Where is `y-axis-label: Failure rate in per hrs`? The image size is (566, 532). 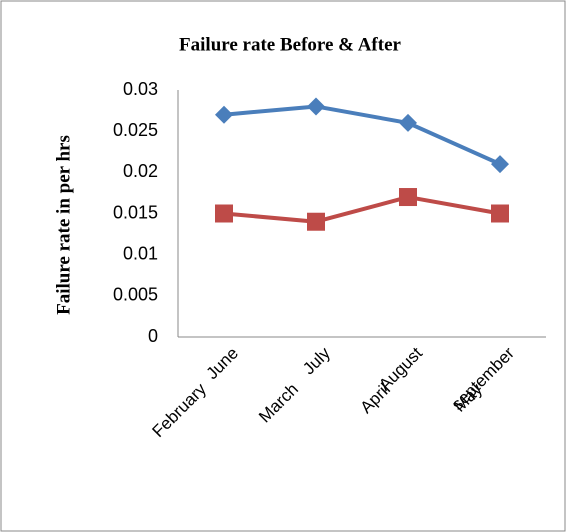 y-axis-label: Failure rate in per hrs is located at coordinates (63, 225).